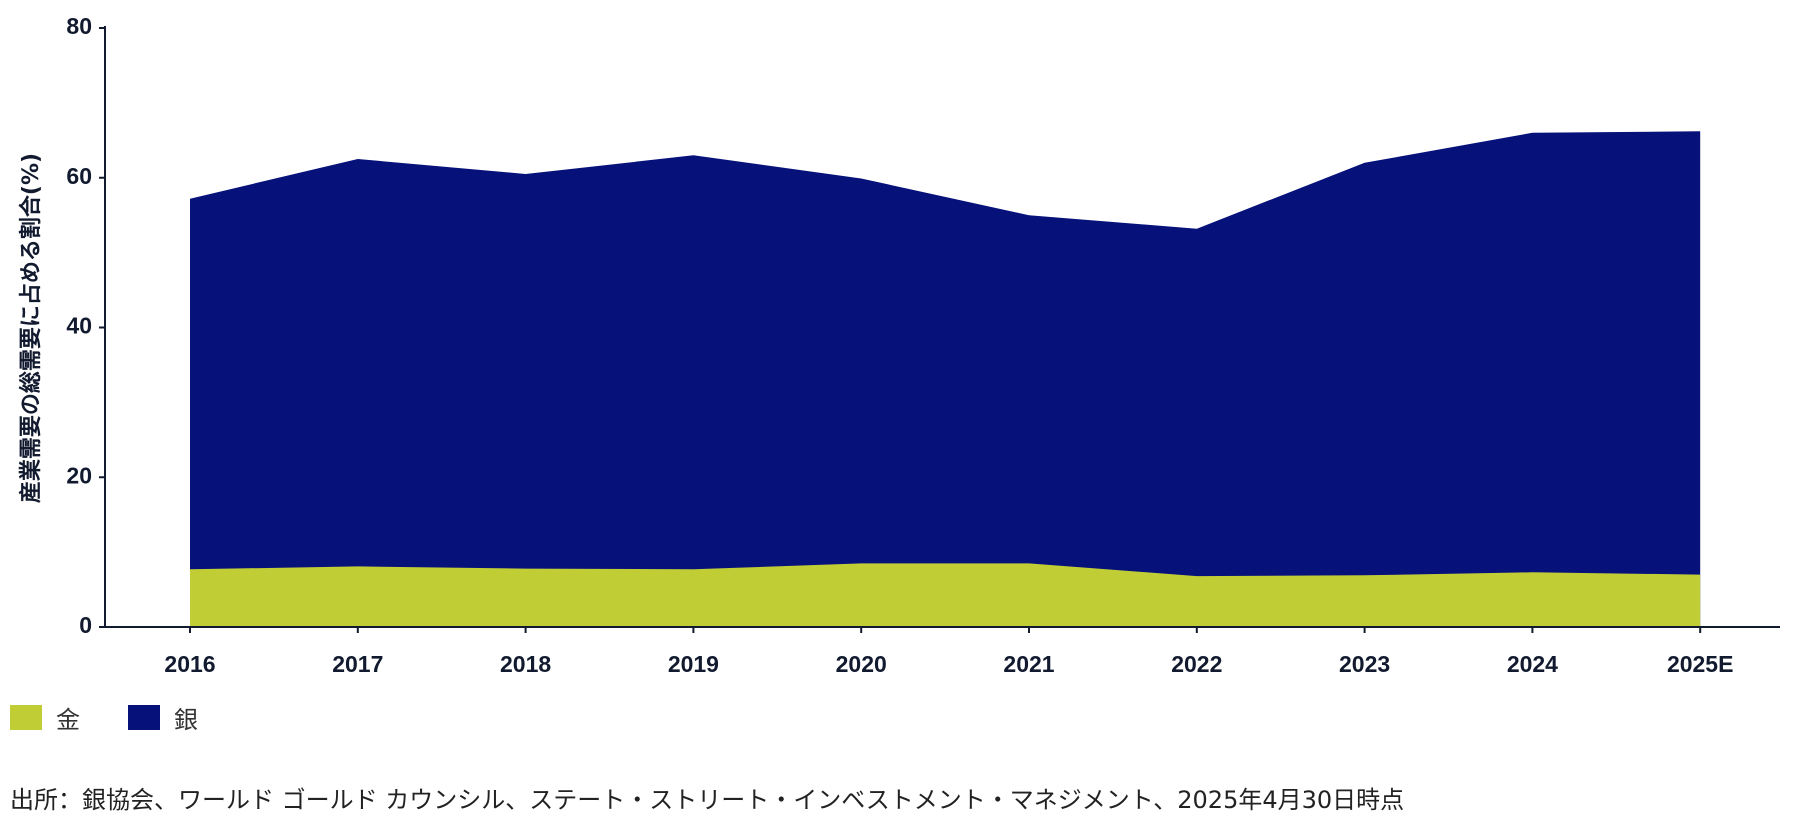 This screenshot has width=1800, height=832. What do you see at coordinates (1532, 664) in the screenshot?
I see `x-tick-label: 2024` at bounding box center [1532, 664].